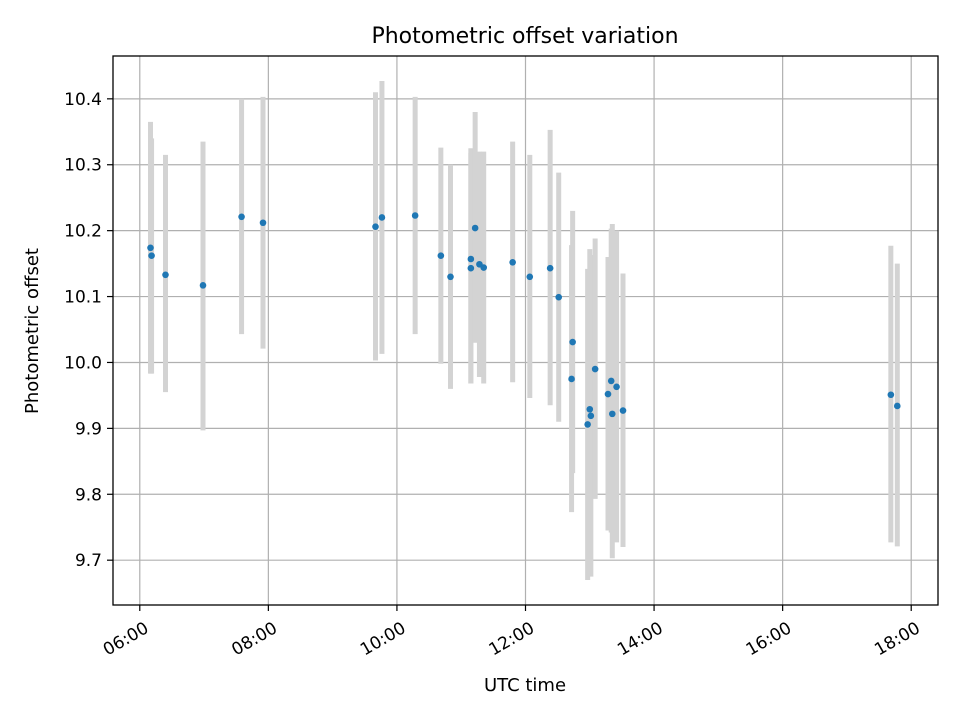 The height and width of the screenshot is (720, 960). What do you see at coordinates (512, 639) in the screenshot?
I see `x-tick-label: 12:00` at bounding box center [512, 639].